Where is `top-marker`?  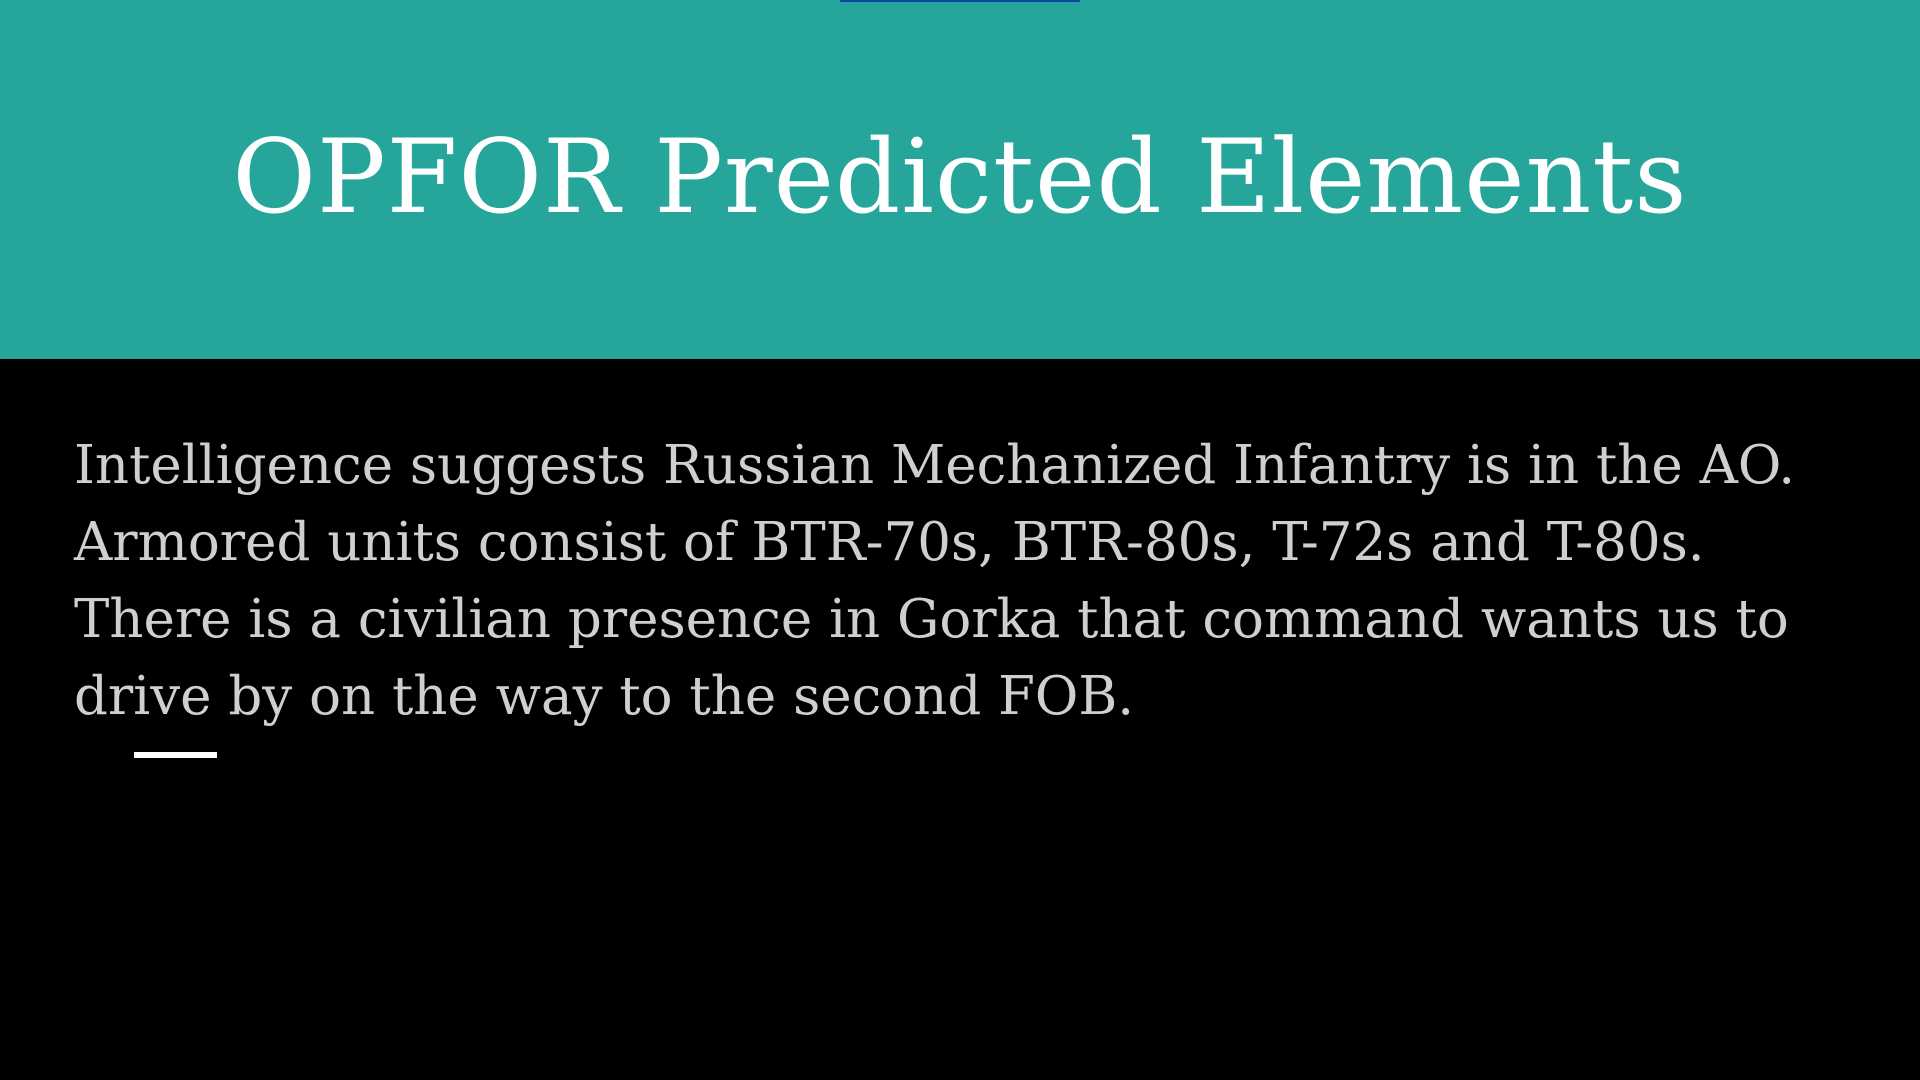
top-marker is located at coordinates (960, 1).